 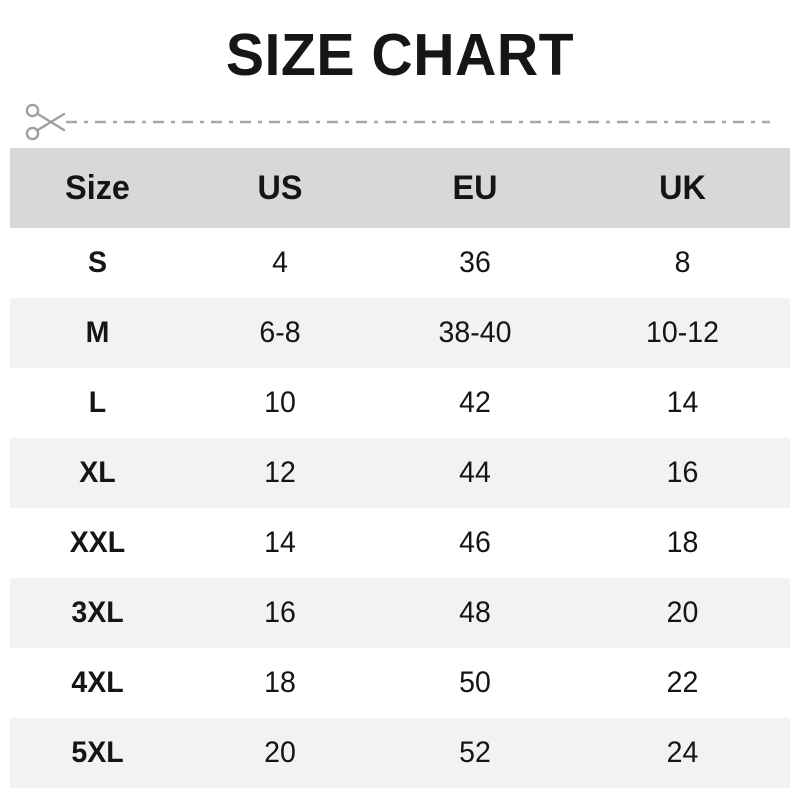 What do you see at coordinates (400, 753) in the screenshot?
I see `table-row: 5XL 20 52 24` at bounding box center [400, 753].